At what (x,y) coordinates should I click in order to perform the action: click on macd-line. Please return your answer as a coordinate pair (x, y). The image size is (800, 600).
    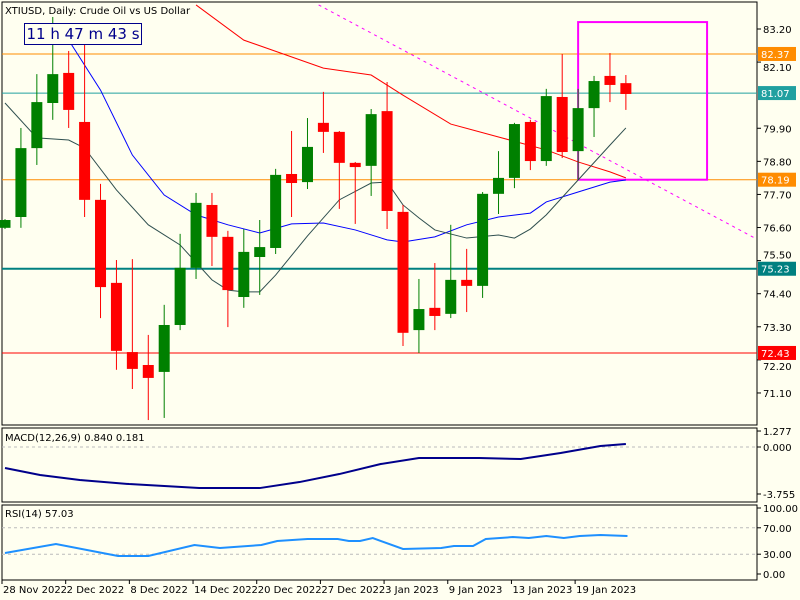
    Looking at the image, I should click on (315, 466).